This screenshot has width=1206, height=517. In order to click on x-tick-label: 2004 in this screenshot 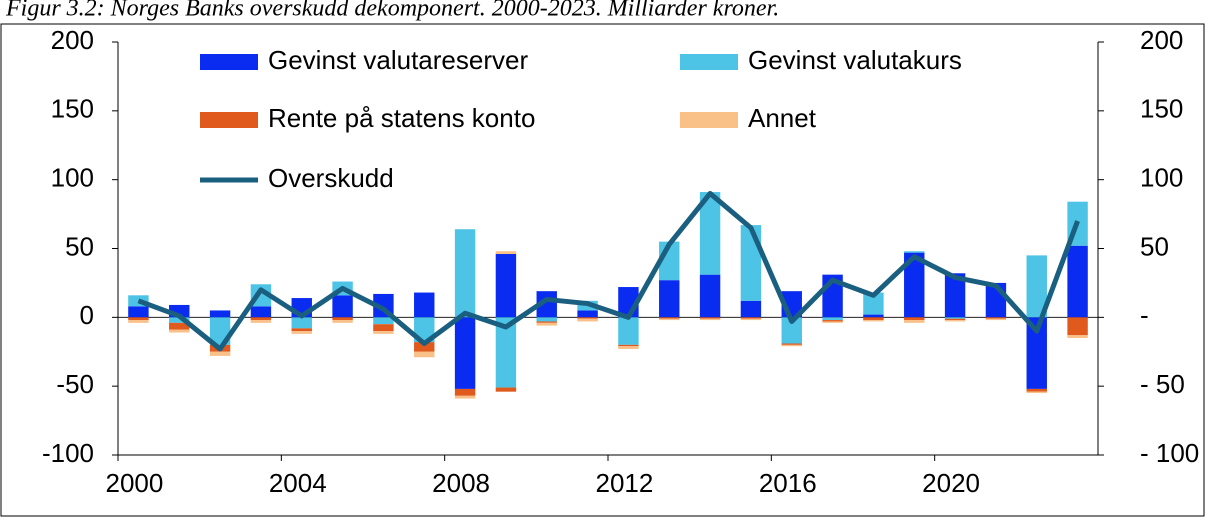, I will do `click(298, 483)`.